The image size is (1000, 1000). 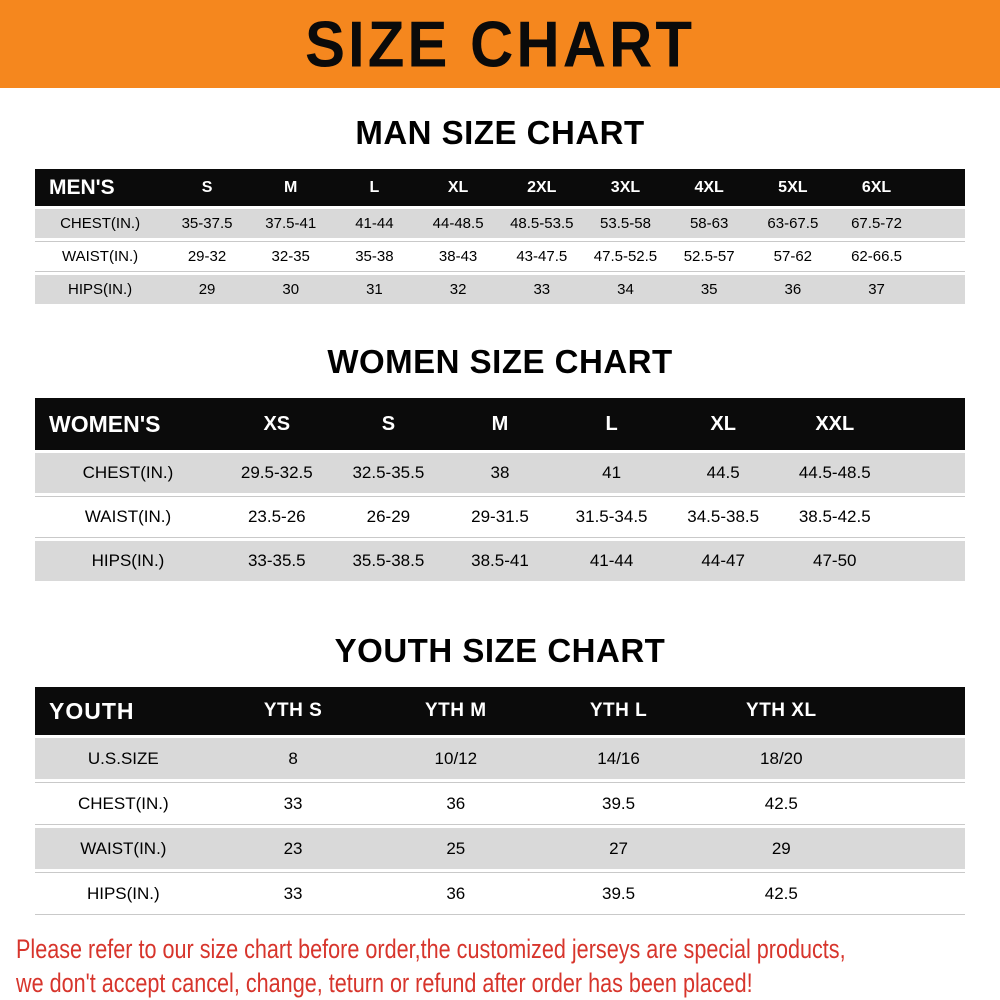 What do you see at coordinates (876, 289) in the screenshot?
I see `measure-value-cell: 37` at bounding box center [876, 289].